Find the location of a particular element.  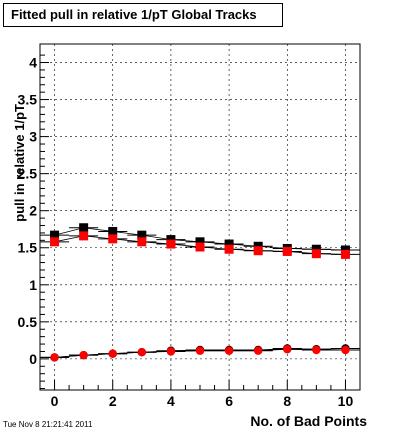

x-tick-label: 4 is located at coordinates (171, 401).